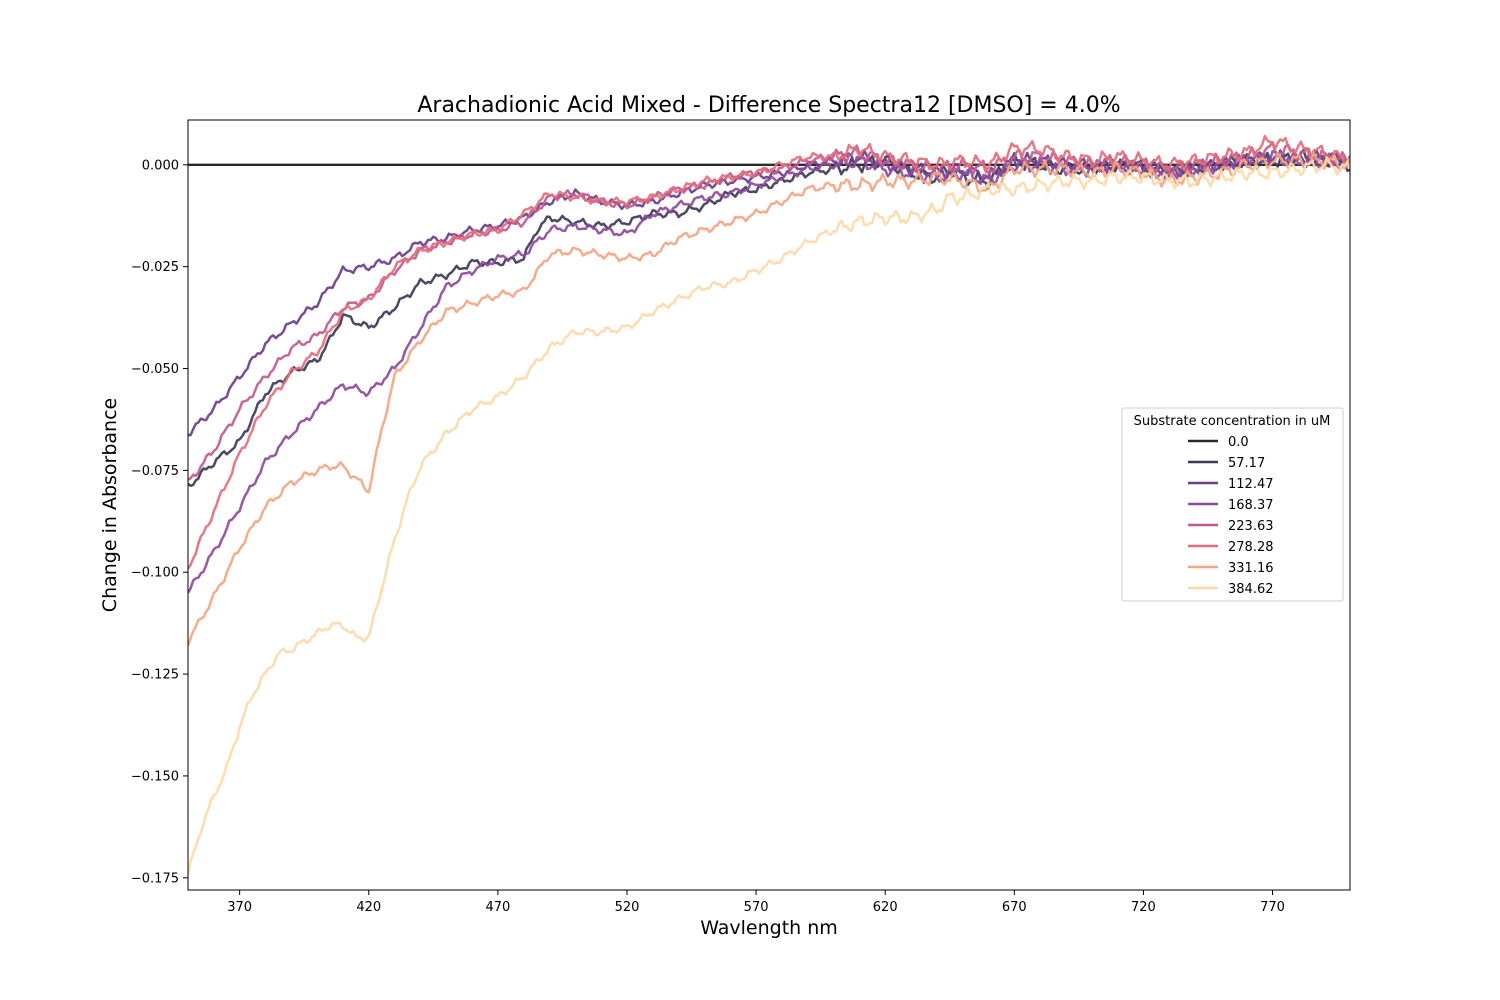 The image size is (1500, 1000). What do you see at coordinates (1251, 568) in the screenshot?
I see `legend-label: 331.16` at bounding box center [1251, 568].